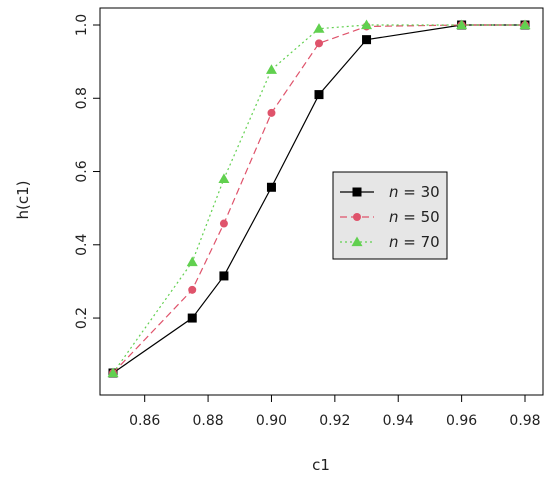 This screenshot has height=482, width=550. Describe the element at coordinates (419, 217) in the screenshot. I see `legend-value: = 50` at that location.